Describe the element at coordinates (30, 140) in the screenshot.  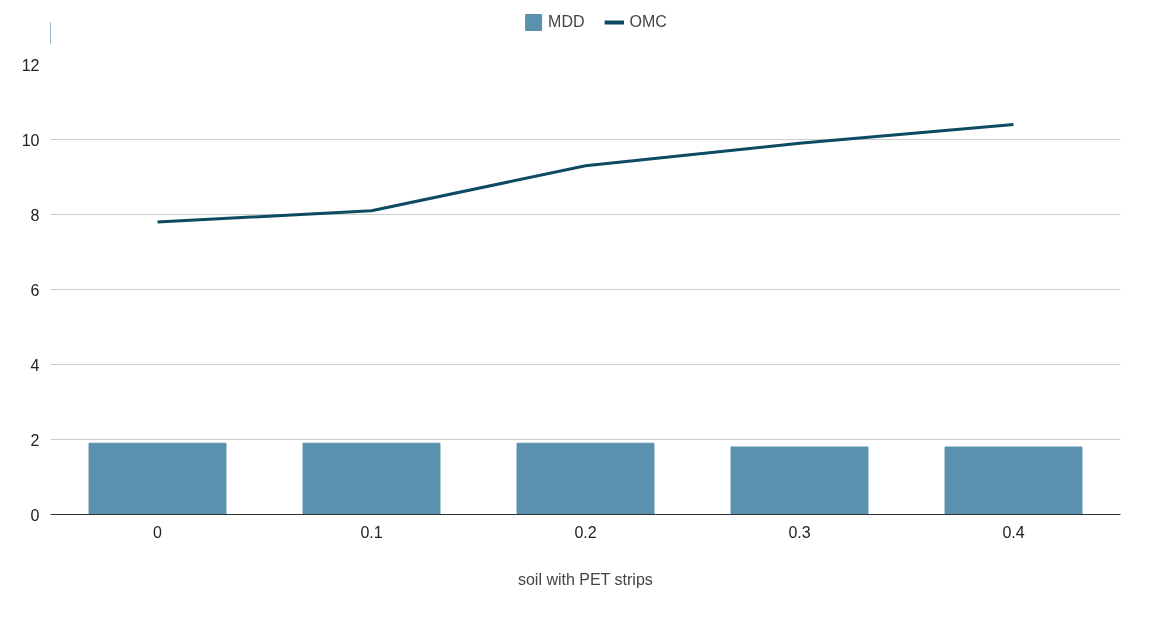
I see `y-tick-label: 10` at that location.